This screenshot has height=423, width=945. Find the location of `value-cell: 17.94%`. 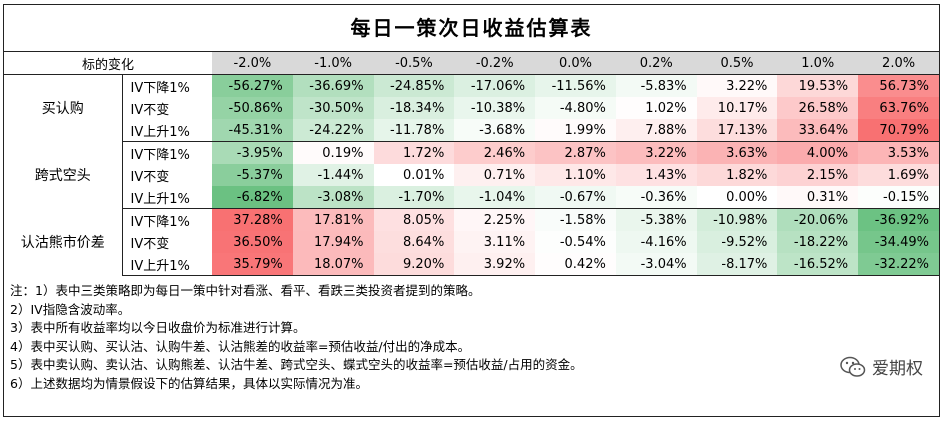

value-cell: 17.94% is located at coordinates (333, 242).